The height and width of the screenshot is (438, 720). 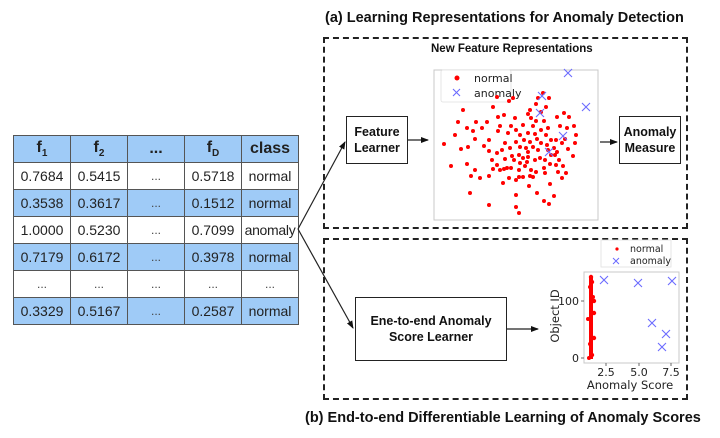 I want to click on feature-plot-title: New Feature Representations, so click(x=512, y=49).